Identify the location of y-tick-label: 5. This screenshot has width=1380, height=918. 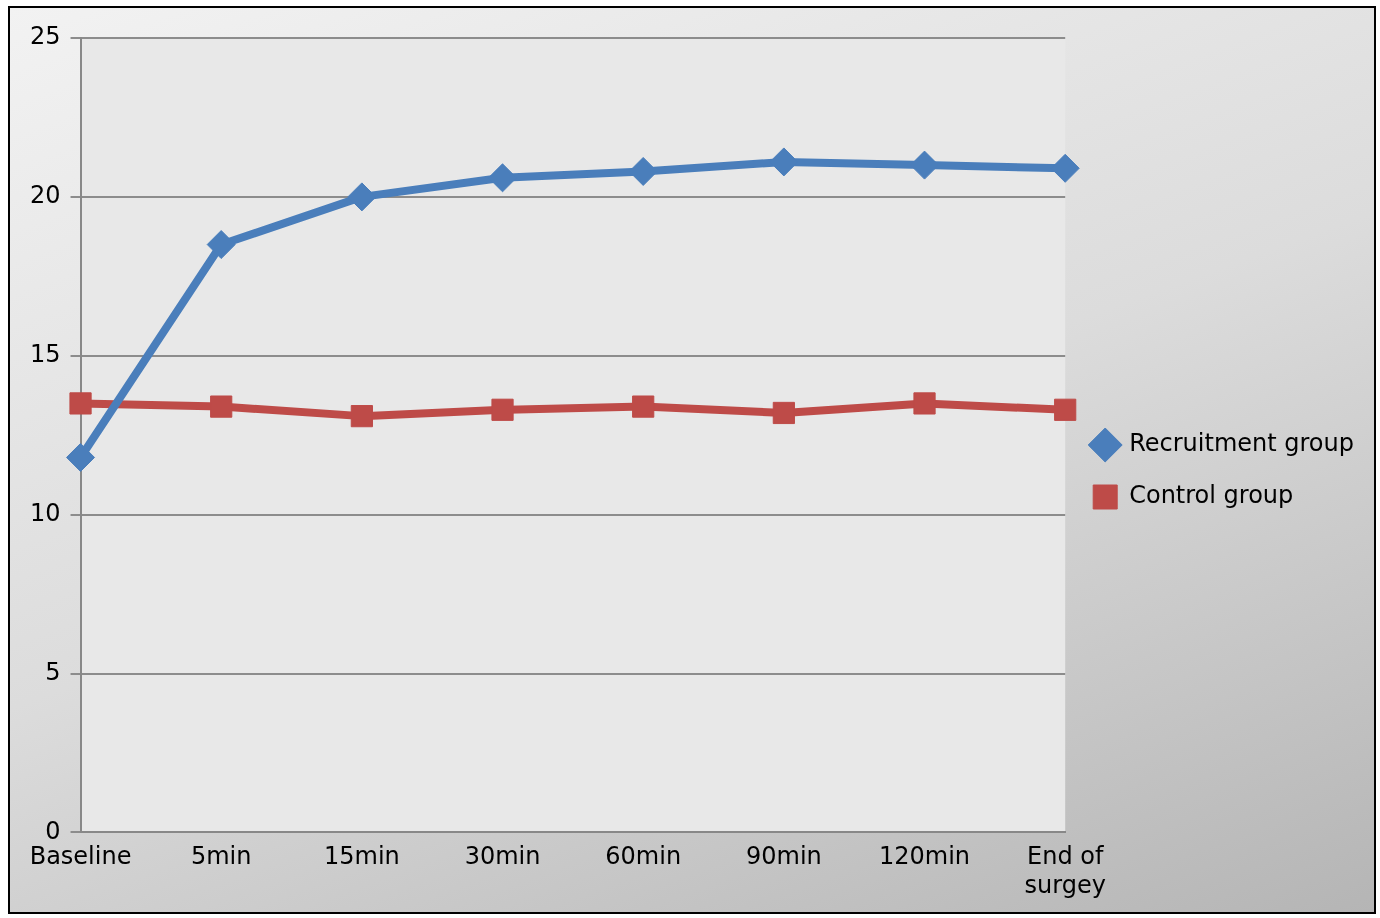
(53, 671).